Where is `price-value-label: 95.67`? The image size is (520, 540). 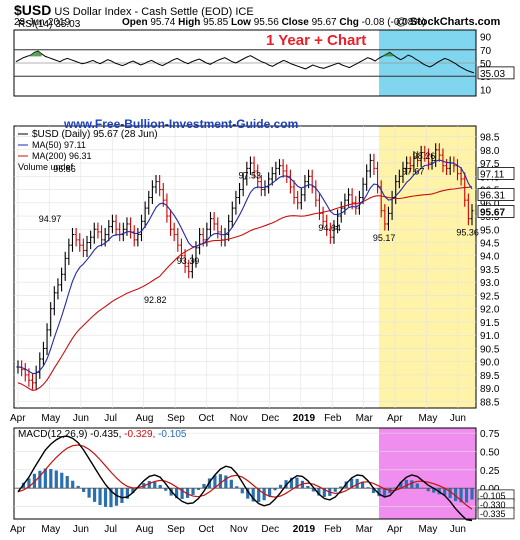 price-value-label: 95.67 is located at coordinates (492, 213).